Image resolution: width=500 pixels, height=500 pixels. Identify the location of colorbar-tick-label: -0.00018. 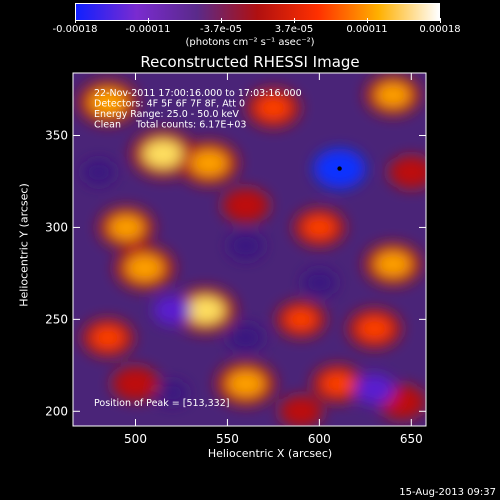
(75, 29).